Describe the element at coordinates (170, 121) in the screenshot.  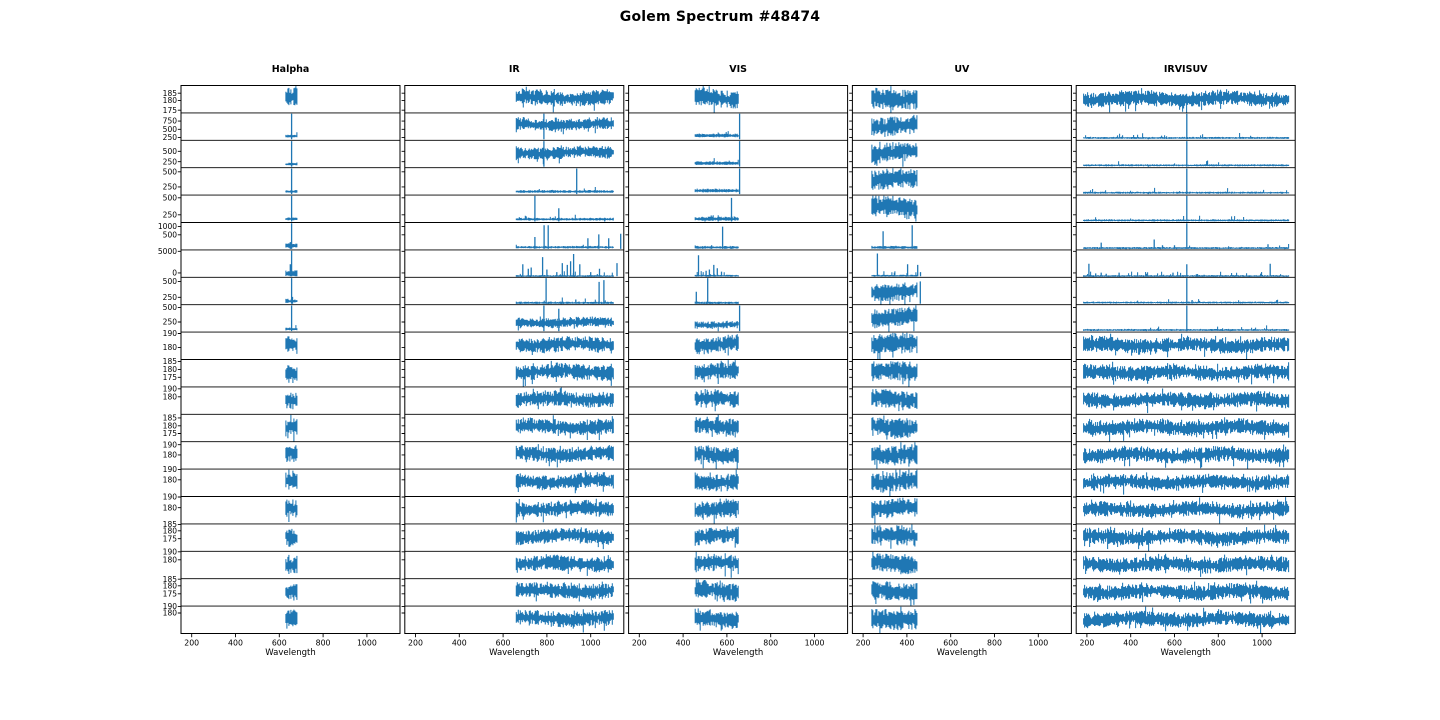
I see `svg-text: 750` at that location.